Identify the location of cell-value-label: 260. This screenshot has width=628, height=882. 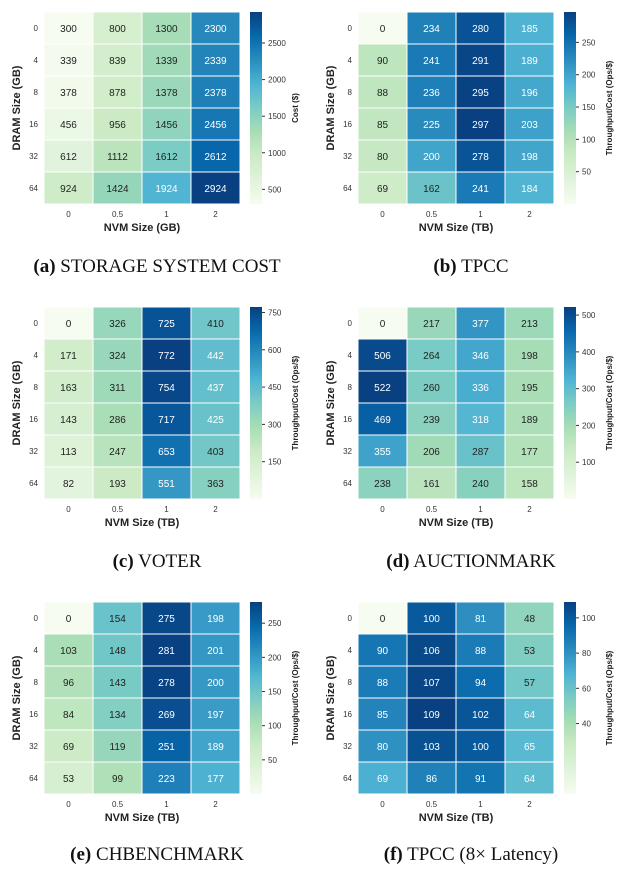
(431, 388).